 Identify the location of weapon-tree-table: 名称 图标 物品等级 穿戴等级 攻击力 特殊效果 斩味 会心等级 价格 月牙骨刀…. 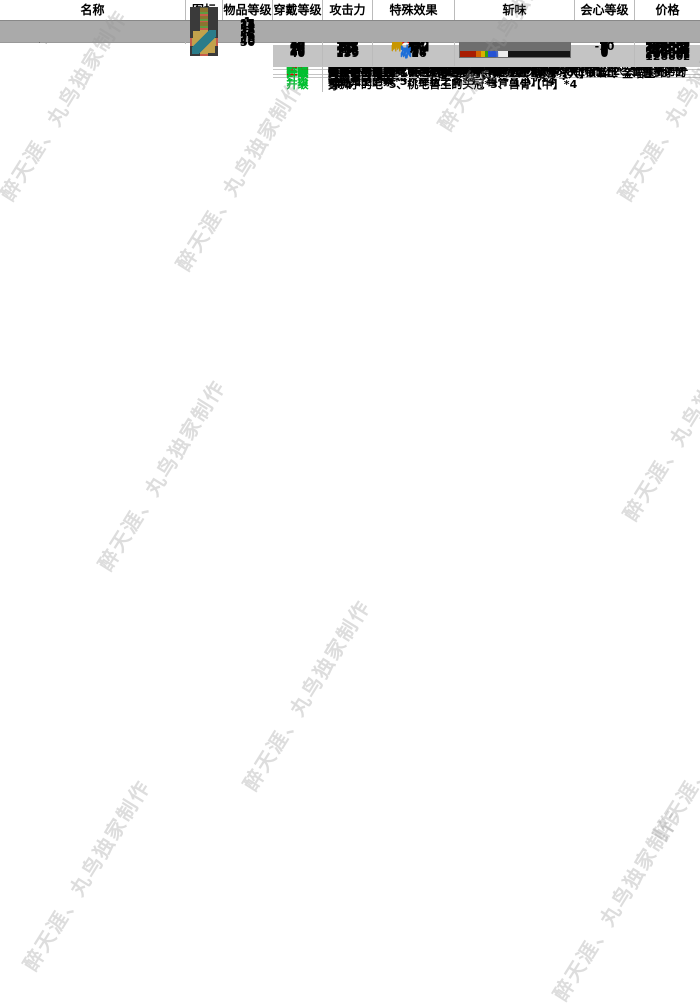
(350, 46).